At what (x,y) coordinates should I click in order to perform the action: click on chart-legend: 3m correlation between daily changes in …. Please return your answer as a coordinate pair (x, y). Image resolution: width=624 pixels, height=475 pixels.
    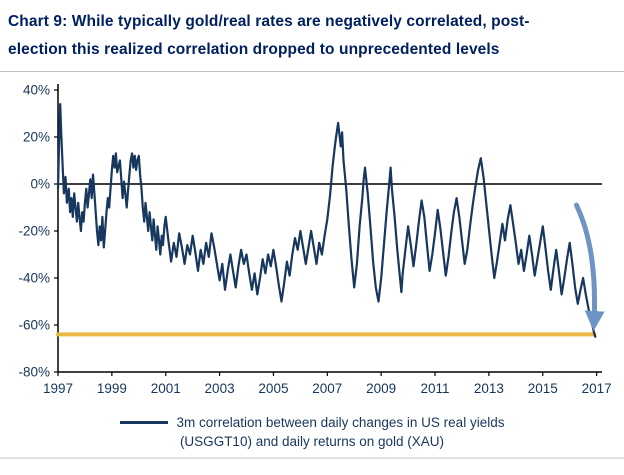
    Looking at the image, I should click on (312, 432).